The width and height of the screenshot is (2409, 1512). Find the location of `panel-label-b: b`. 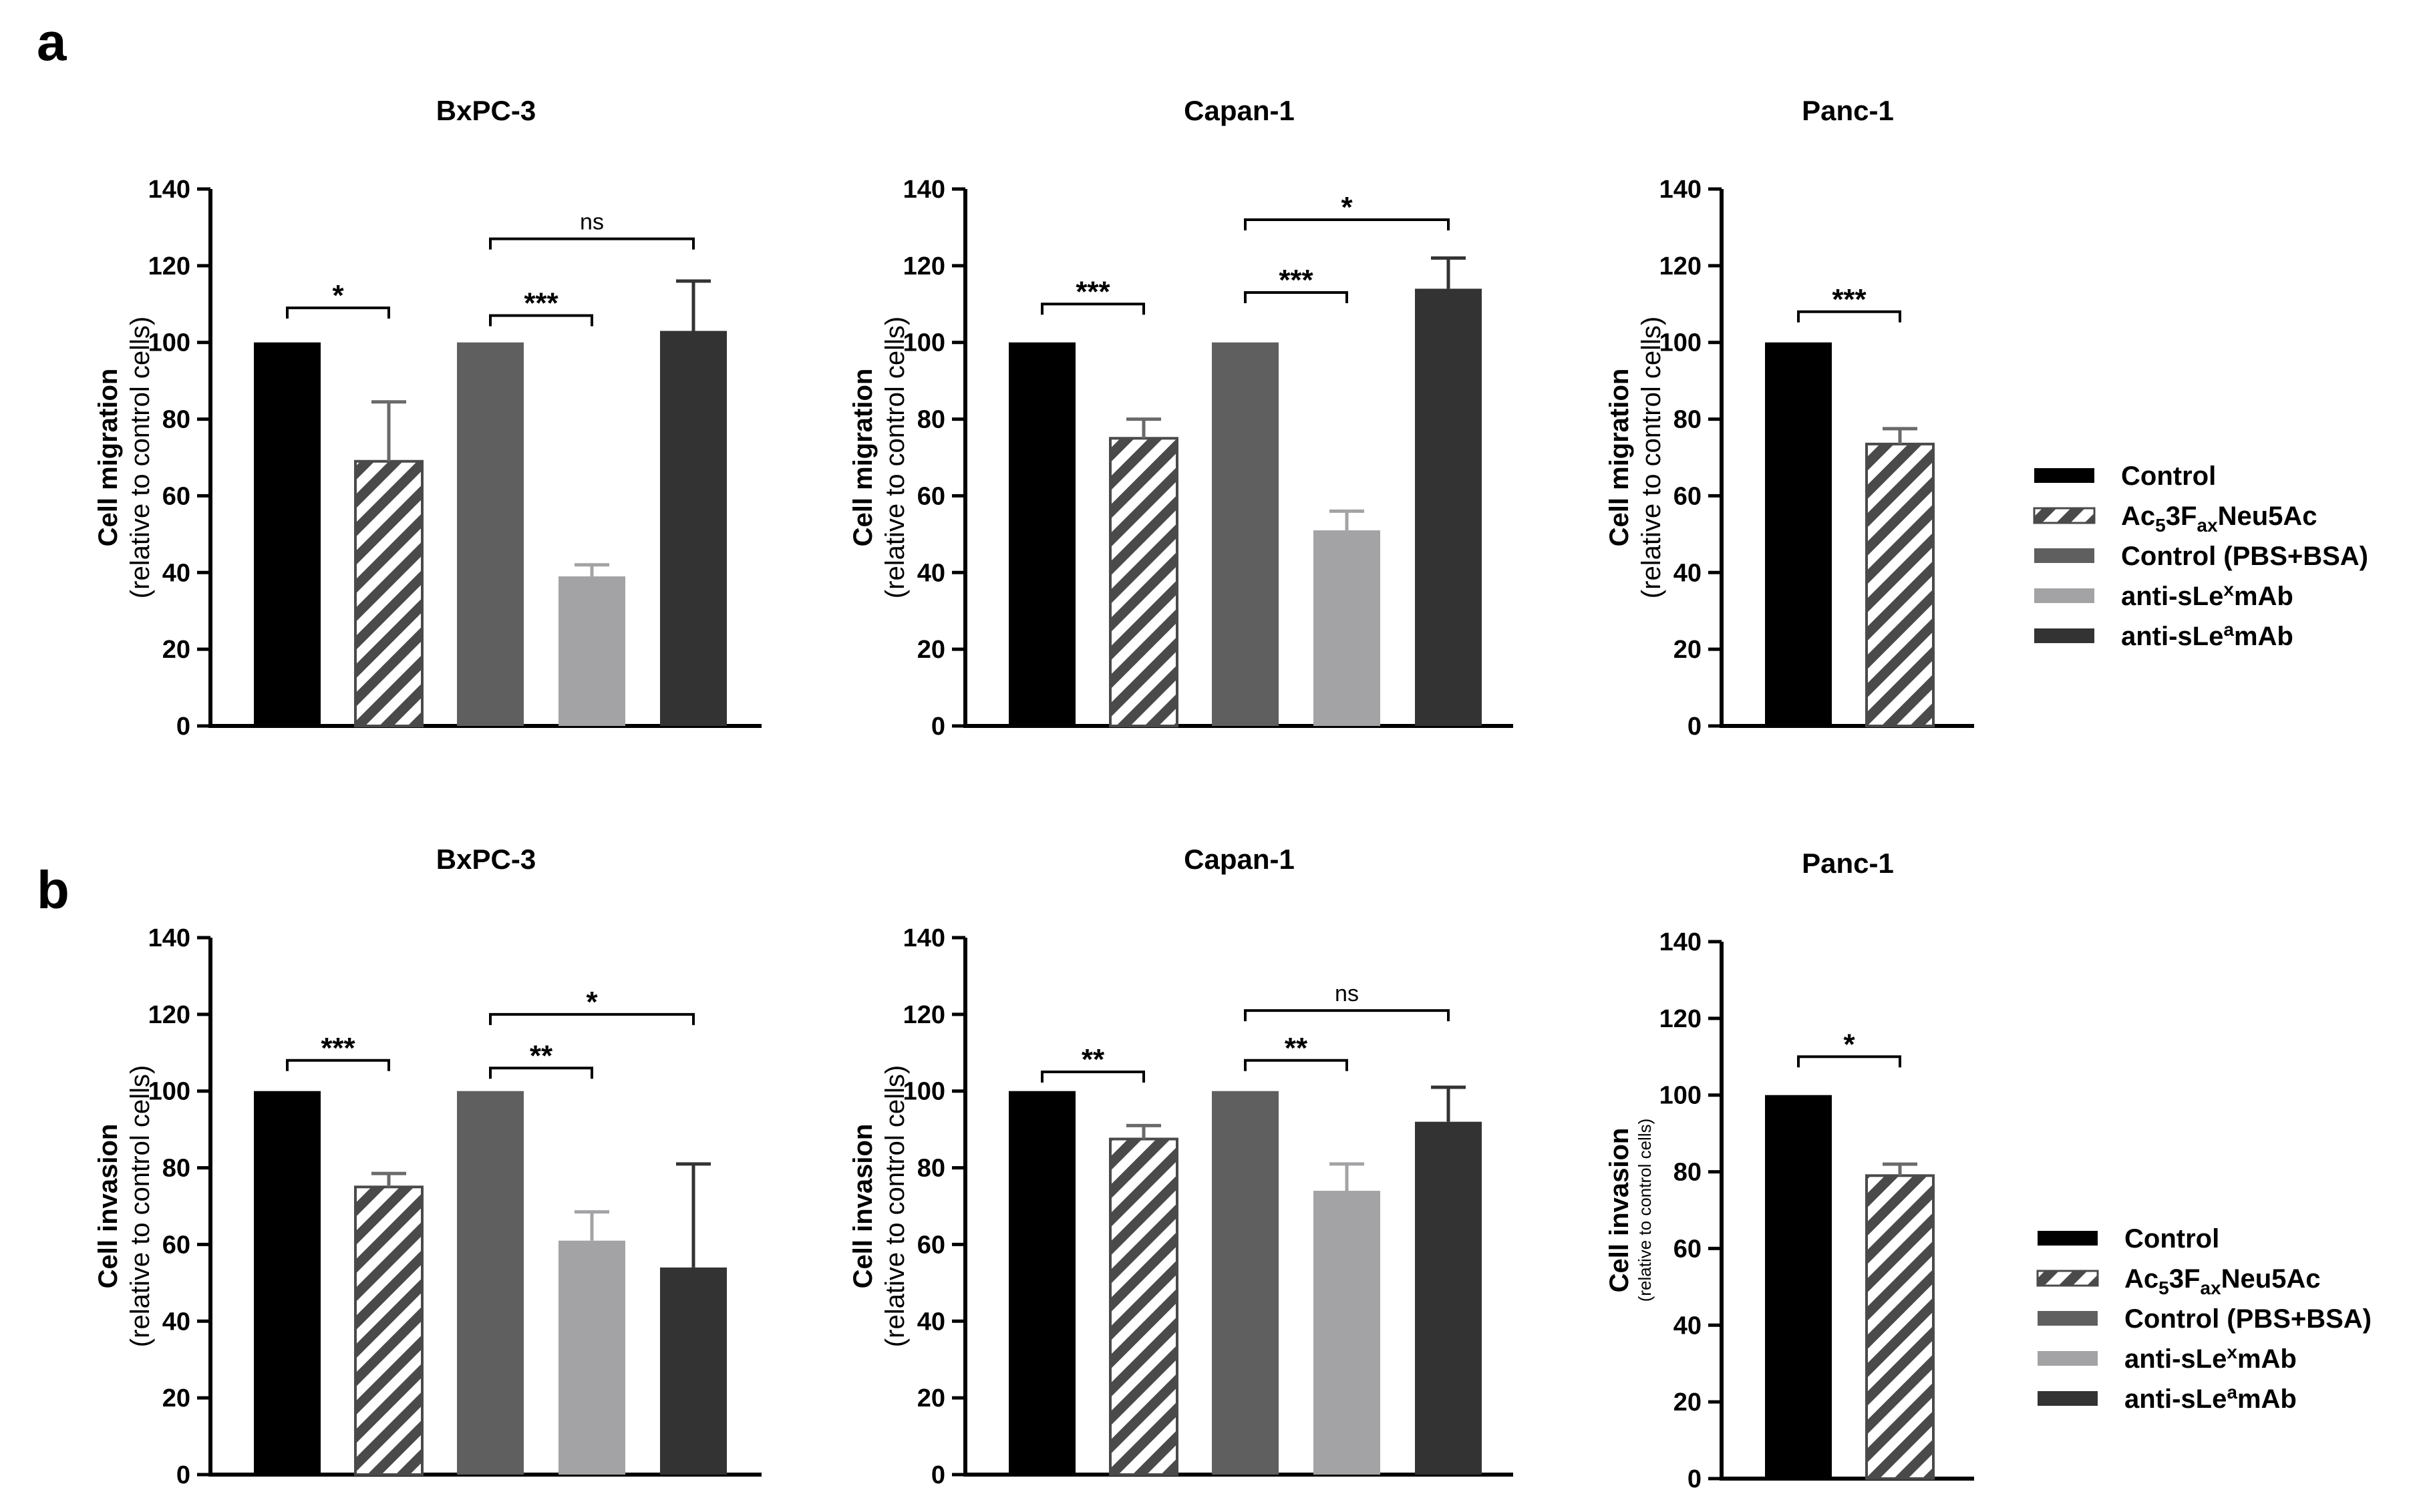

panel-label-b: b is located at coordinates (53, 890).